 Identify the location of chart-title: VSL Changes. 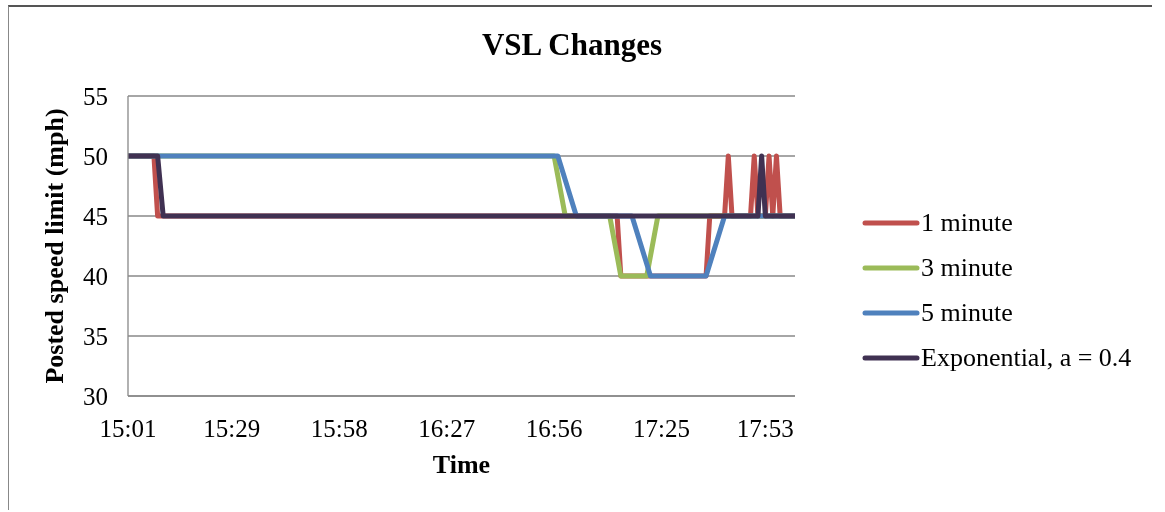
(571, 44).